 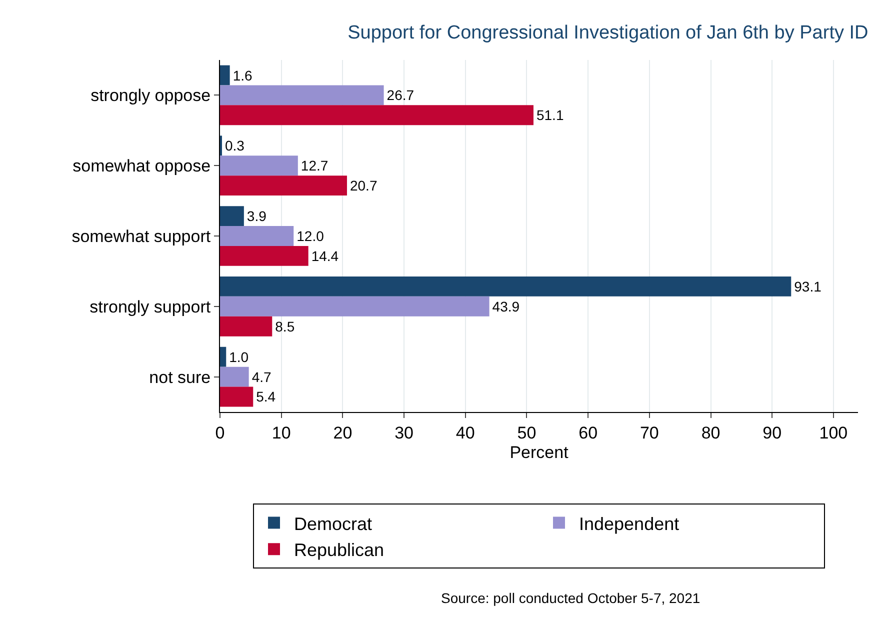 I want to click on x-tick-label: 30, so click(x=404, y=432).